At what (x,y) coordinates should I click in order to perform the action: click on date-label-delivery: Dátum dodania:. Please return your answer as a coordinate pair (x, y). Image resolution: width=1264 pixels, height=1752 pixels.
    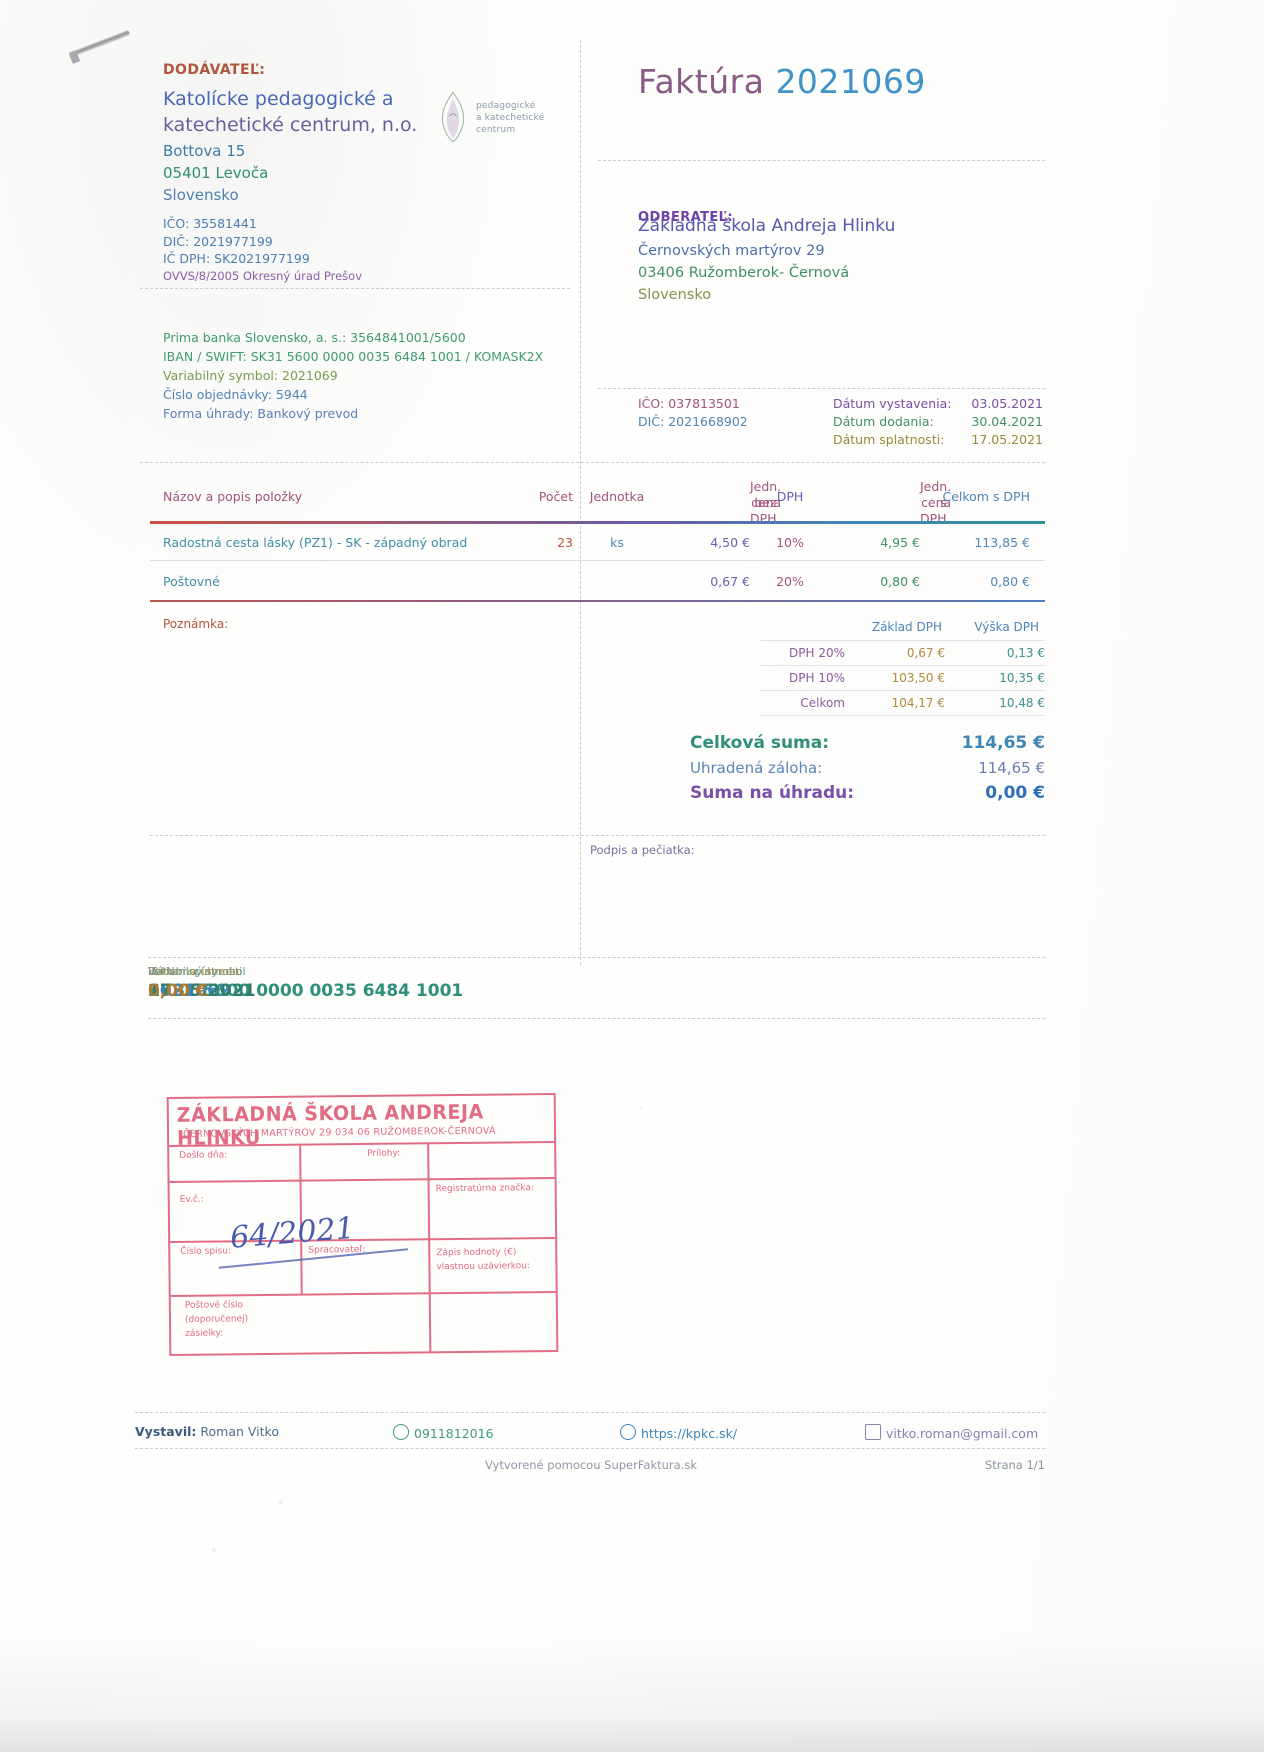
    Looking at the image, I should click on (883, 421).